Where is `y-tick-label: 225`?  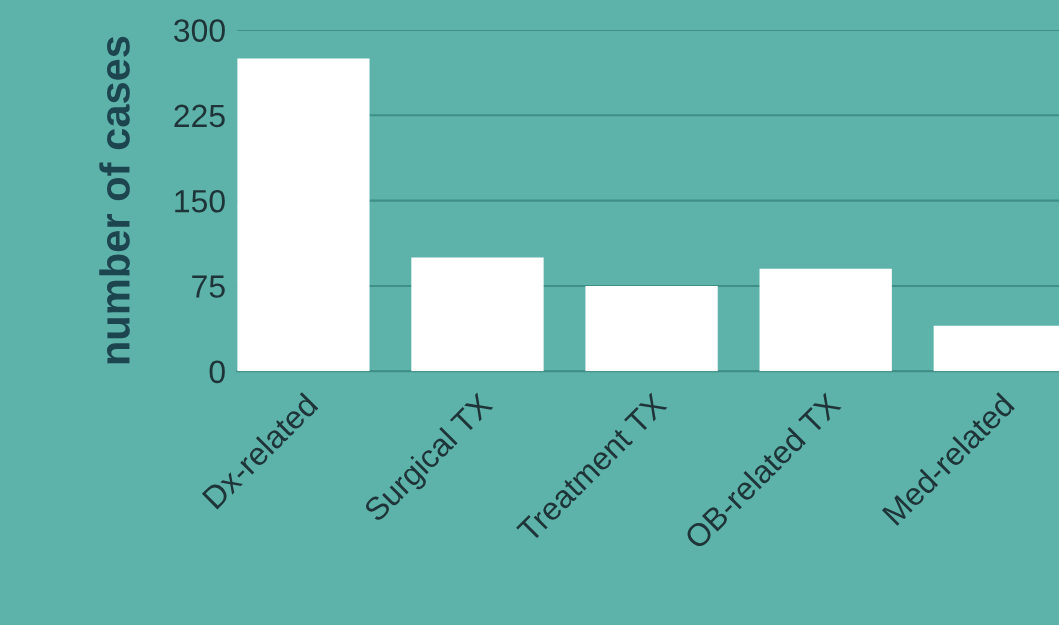 y-tick-label: 225 is located at coordinates (199, 116).